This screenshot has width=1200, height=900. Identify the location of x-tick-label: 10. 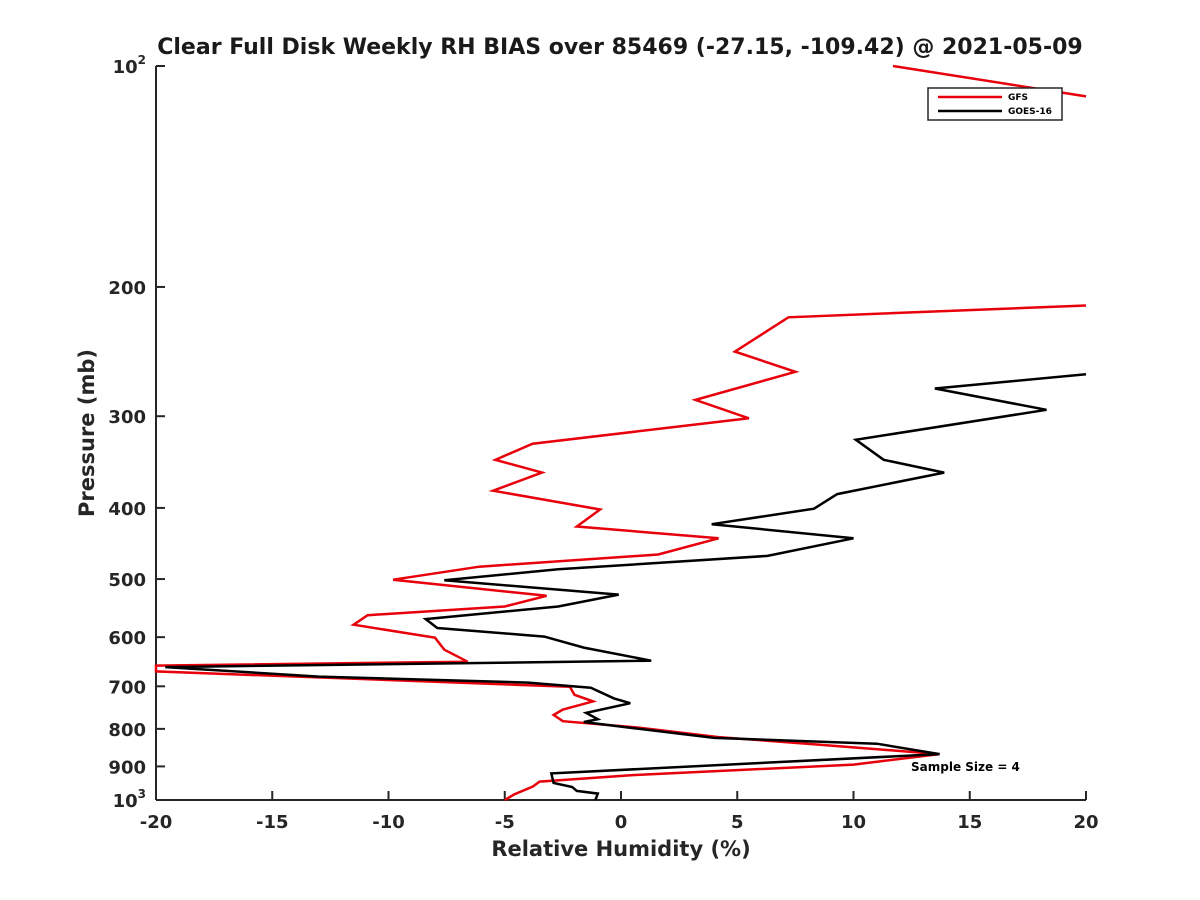
(853, 822).